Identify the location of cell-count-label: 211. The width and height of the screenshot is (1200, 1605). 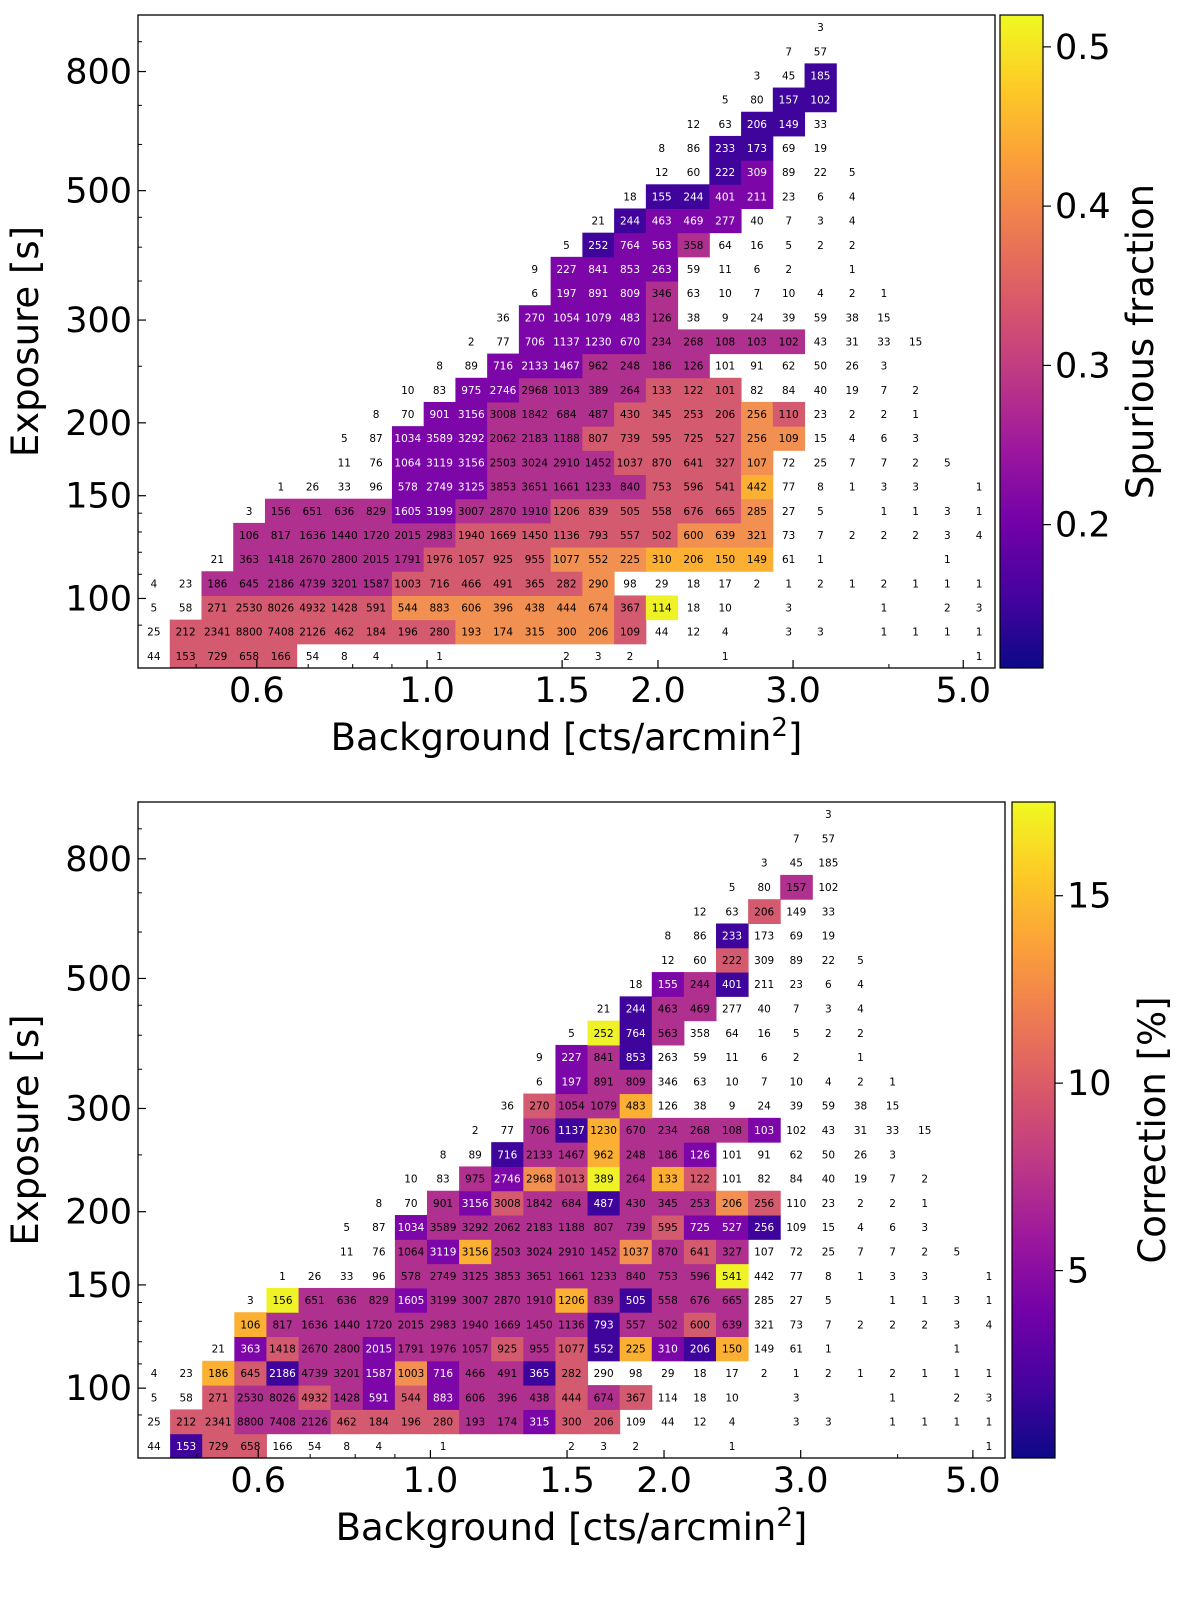
(764, 985).